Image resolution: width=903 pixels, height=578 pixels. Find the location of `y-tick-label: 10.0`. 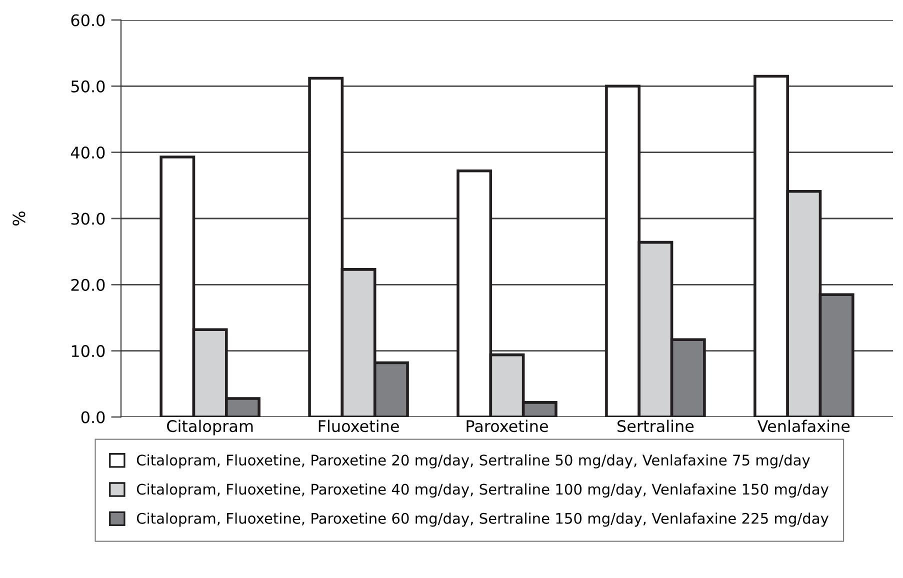

y-tick-label: 10.0 is located at coordinates (88, 351).